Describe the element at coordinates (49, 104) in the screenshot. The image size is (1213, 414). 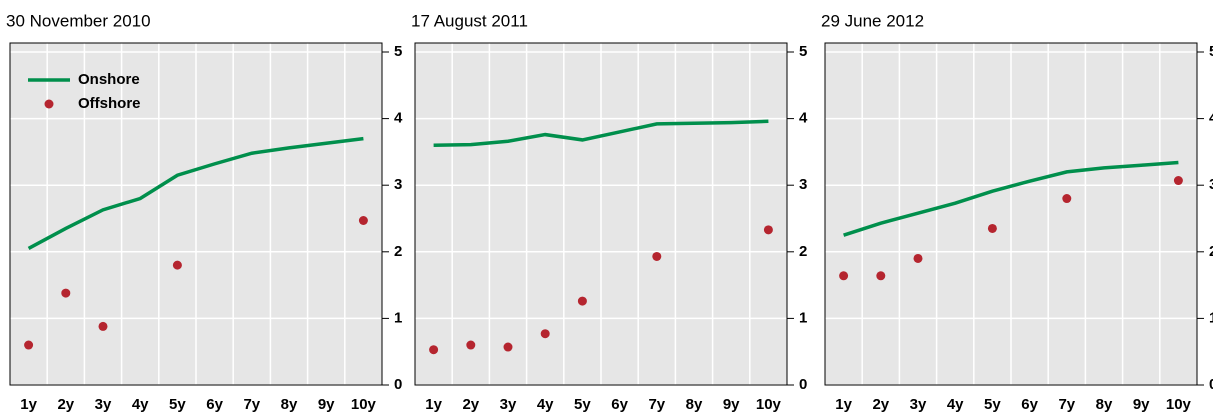
I see `legend-swatch` at that location.